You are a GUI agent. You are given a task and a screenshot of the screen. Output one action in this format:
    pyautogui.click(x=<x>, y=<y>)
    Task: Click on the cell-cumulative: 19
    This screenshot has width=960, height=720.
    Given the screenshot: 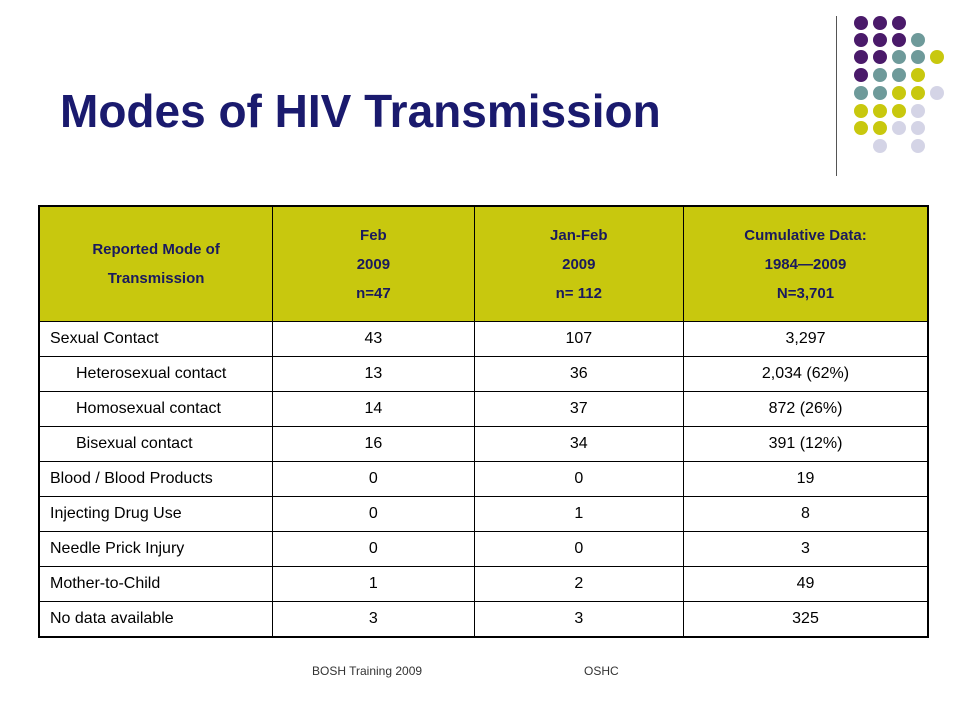 What is the action you would take?
    pyautogui.click(x=806, y=479)
    